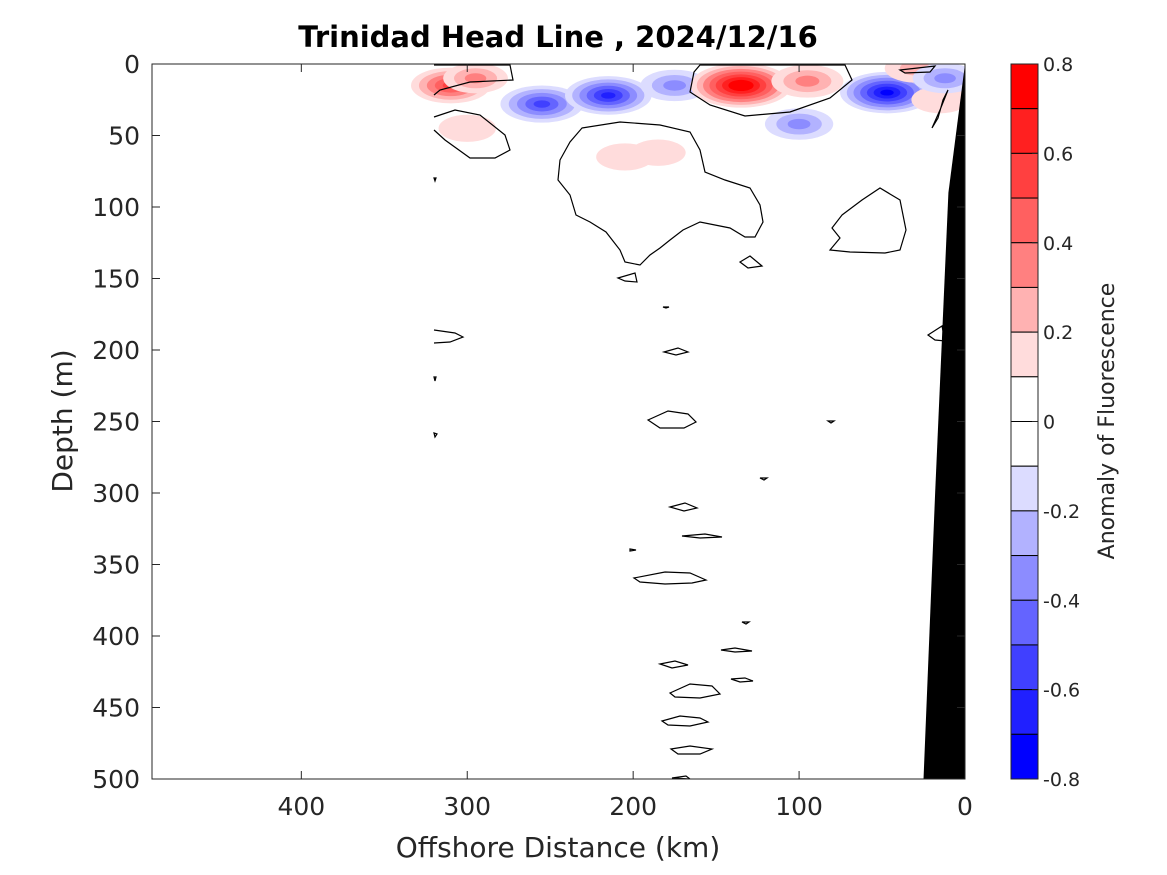 The height and width of the screenshot is (875, 1167). What do you see at coordinates (1058, 333) in the screenshot?
I see `colorbar-tick-label: 0.2` at bounding box center [1058, 333].